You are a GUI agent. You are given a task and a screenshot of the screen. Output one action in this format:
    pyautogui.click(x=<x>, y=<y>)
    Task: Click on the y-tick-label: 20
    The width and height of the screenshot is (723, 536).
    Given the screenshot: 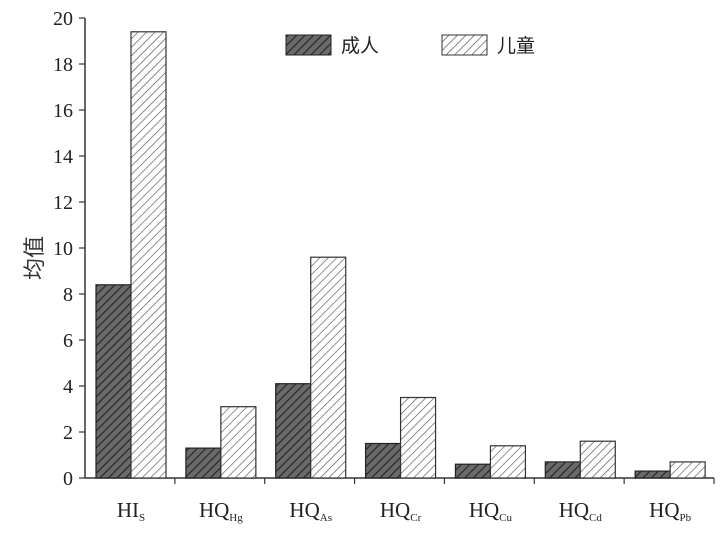 What is the action you would take?
    pyautogui.click(x=63, y=19)
    